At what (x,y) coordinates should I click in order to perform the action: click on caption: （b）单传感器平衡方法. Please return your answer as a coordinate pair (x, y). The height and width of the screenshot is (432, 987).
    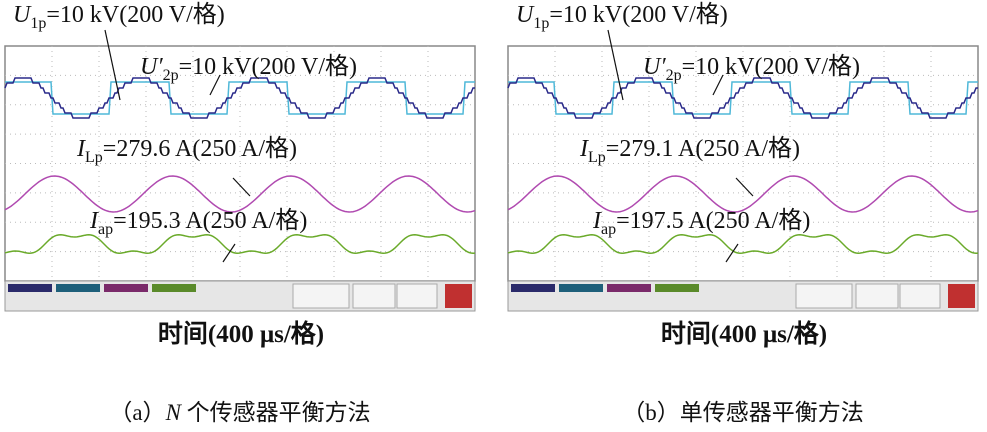
    Looking at the image, I should click on (743, 412).